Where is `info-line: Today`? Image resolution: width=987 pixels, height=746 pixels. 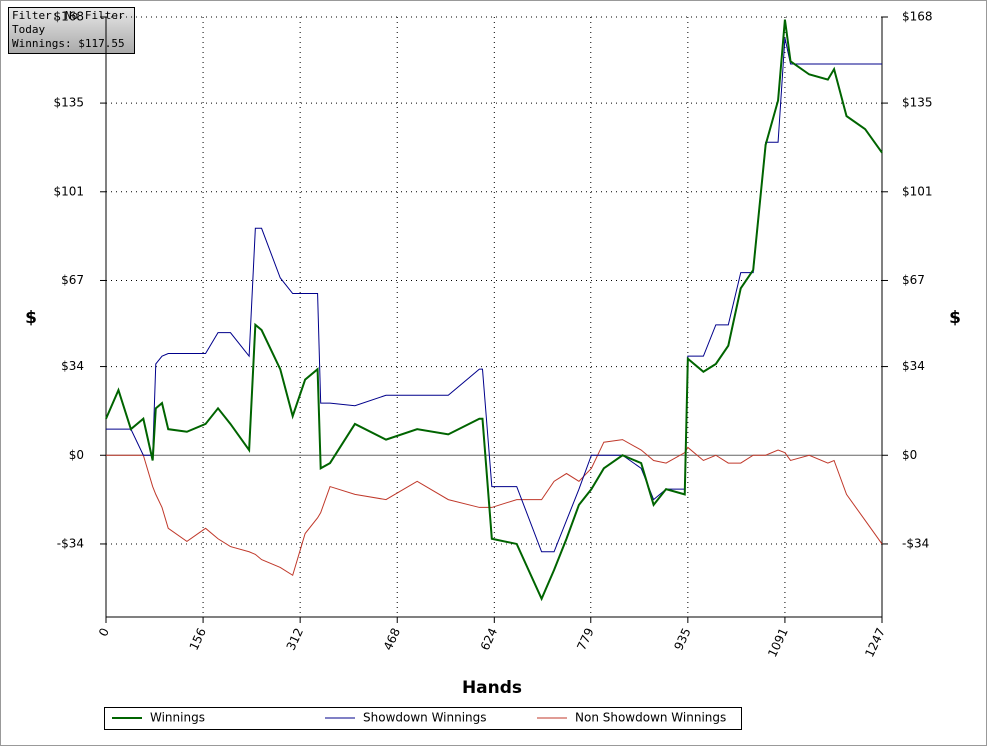 info-line: Today is located at coordinates (28, 29).